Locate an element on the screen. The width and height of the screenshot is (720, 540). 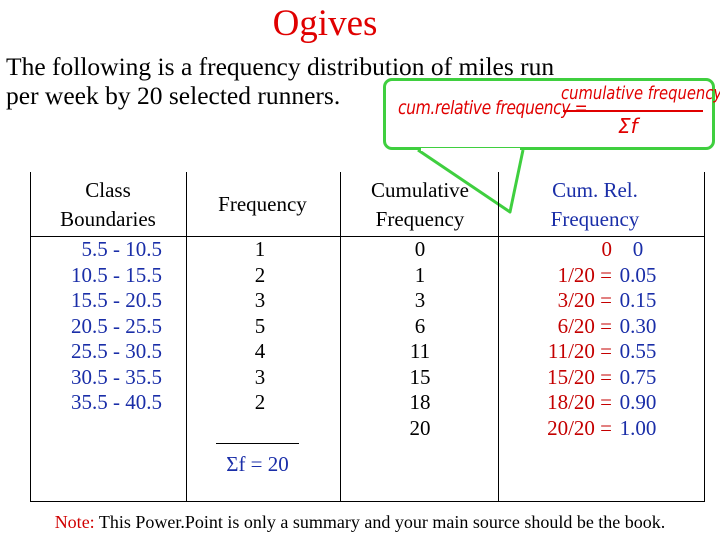
header-cum-line1: Cumulative is located at coordinates (420, 190).